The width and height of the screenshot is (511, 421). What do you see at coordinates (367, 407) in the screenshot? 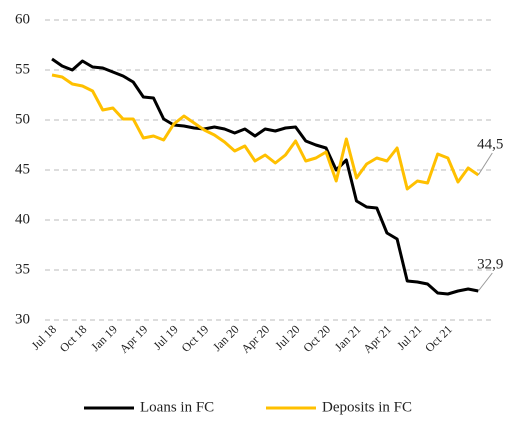
I see `legend-label: Deposits in FC` at bounding box center [367, 407].